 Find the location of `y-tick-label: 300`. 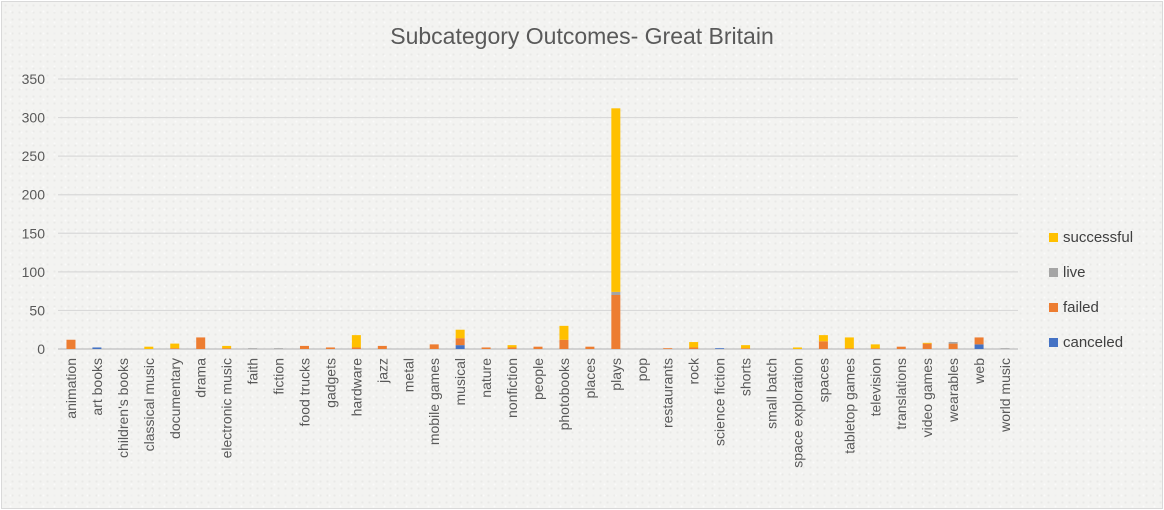

y-tick-label: 300 is located at coordinates (34, 118).